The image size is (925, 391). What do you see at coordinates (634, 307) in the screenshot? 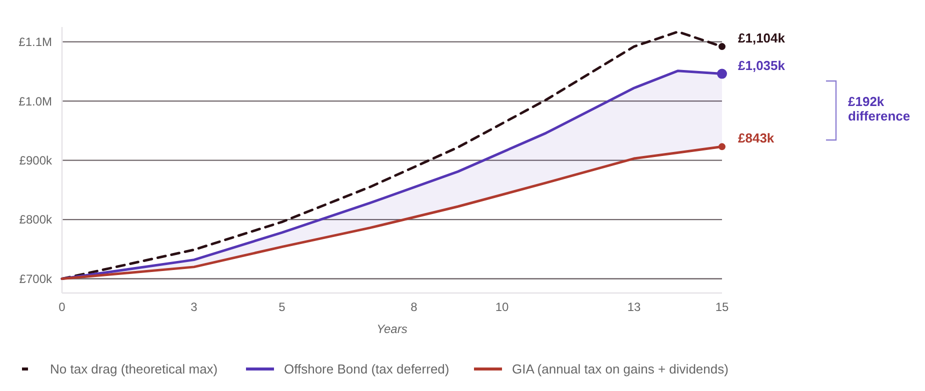
I see `x-tick-label: 13` at bounding box center [634, 307].